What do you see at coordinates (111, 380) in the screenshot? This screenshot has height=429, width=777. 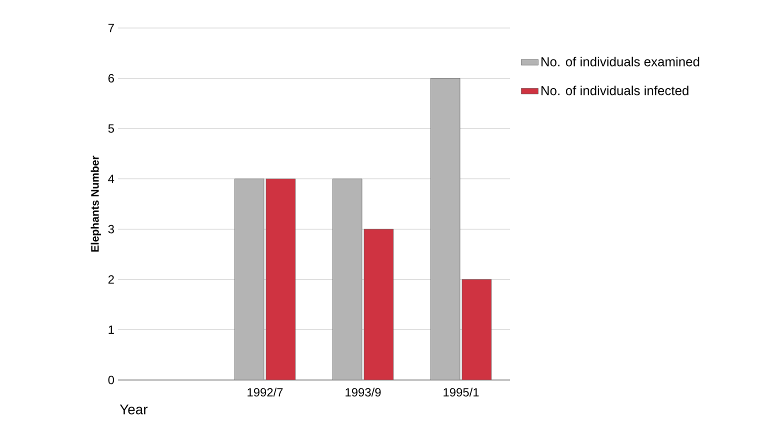 I see `y-tick-label: 0` at bounding box center [111, 380].